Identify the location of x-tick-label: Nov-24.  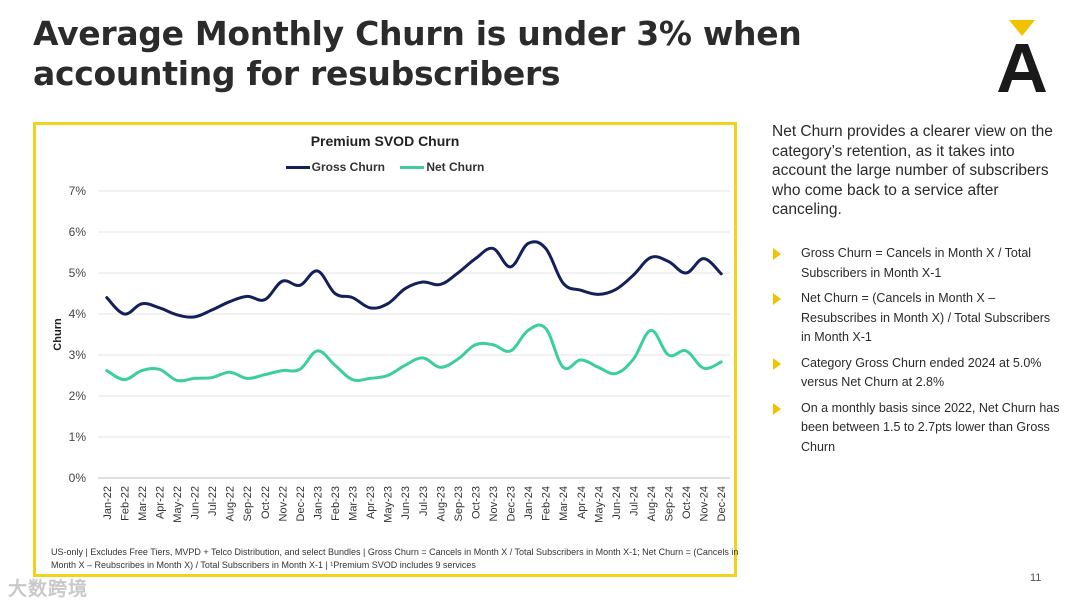
(705, 503).